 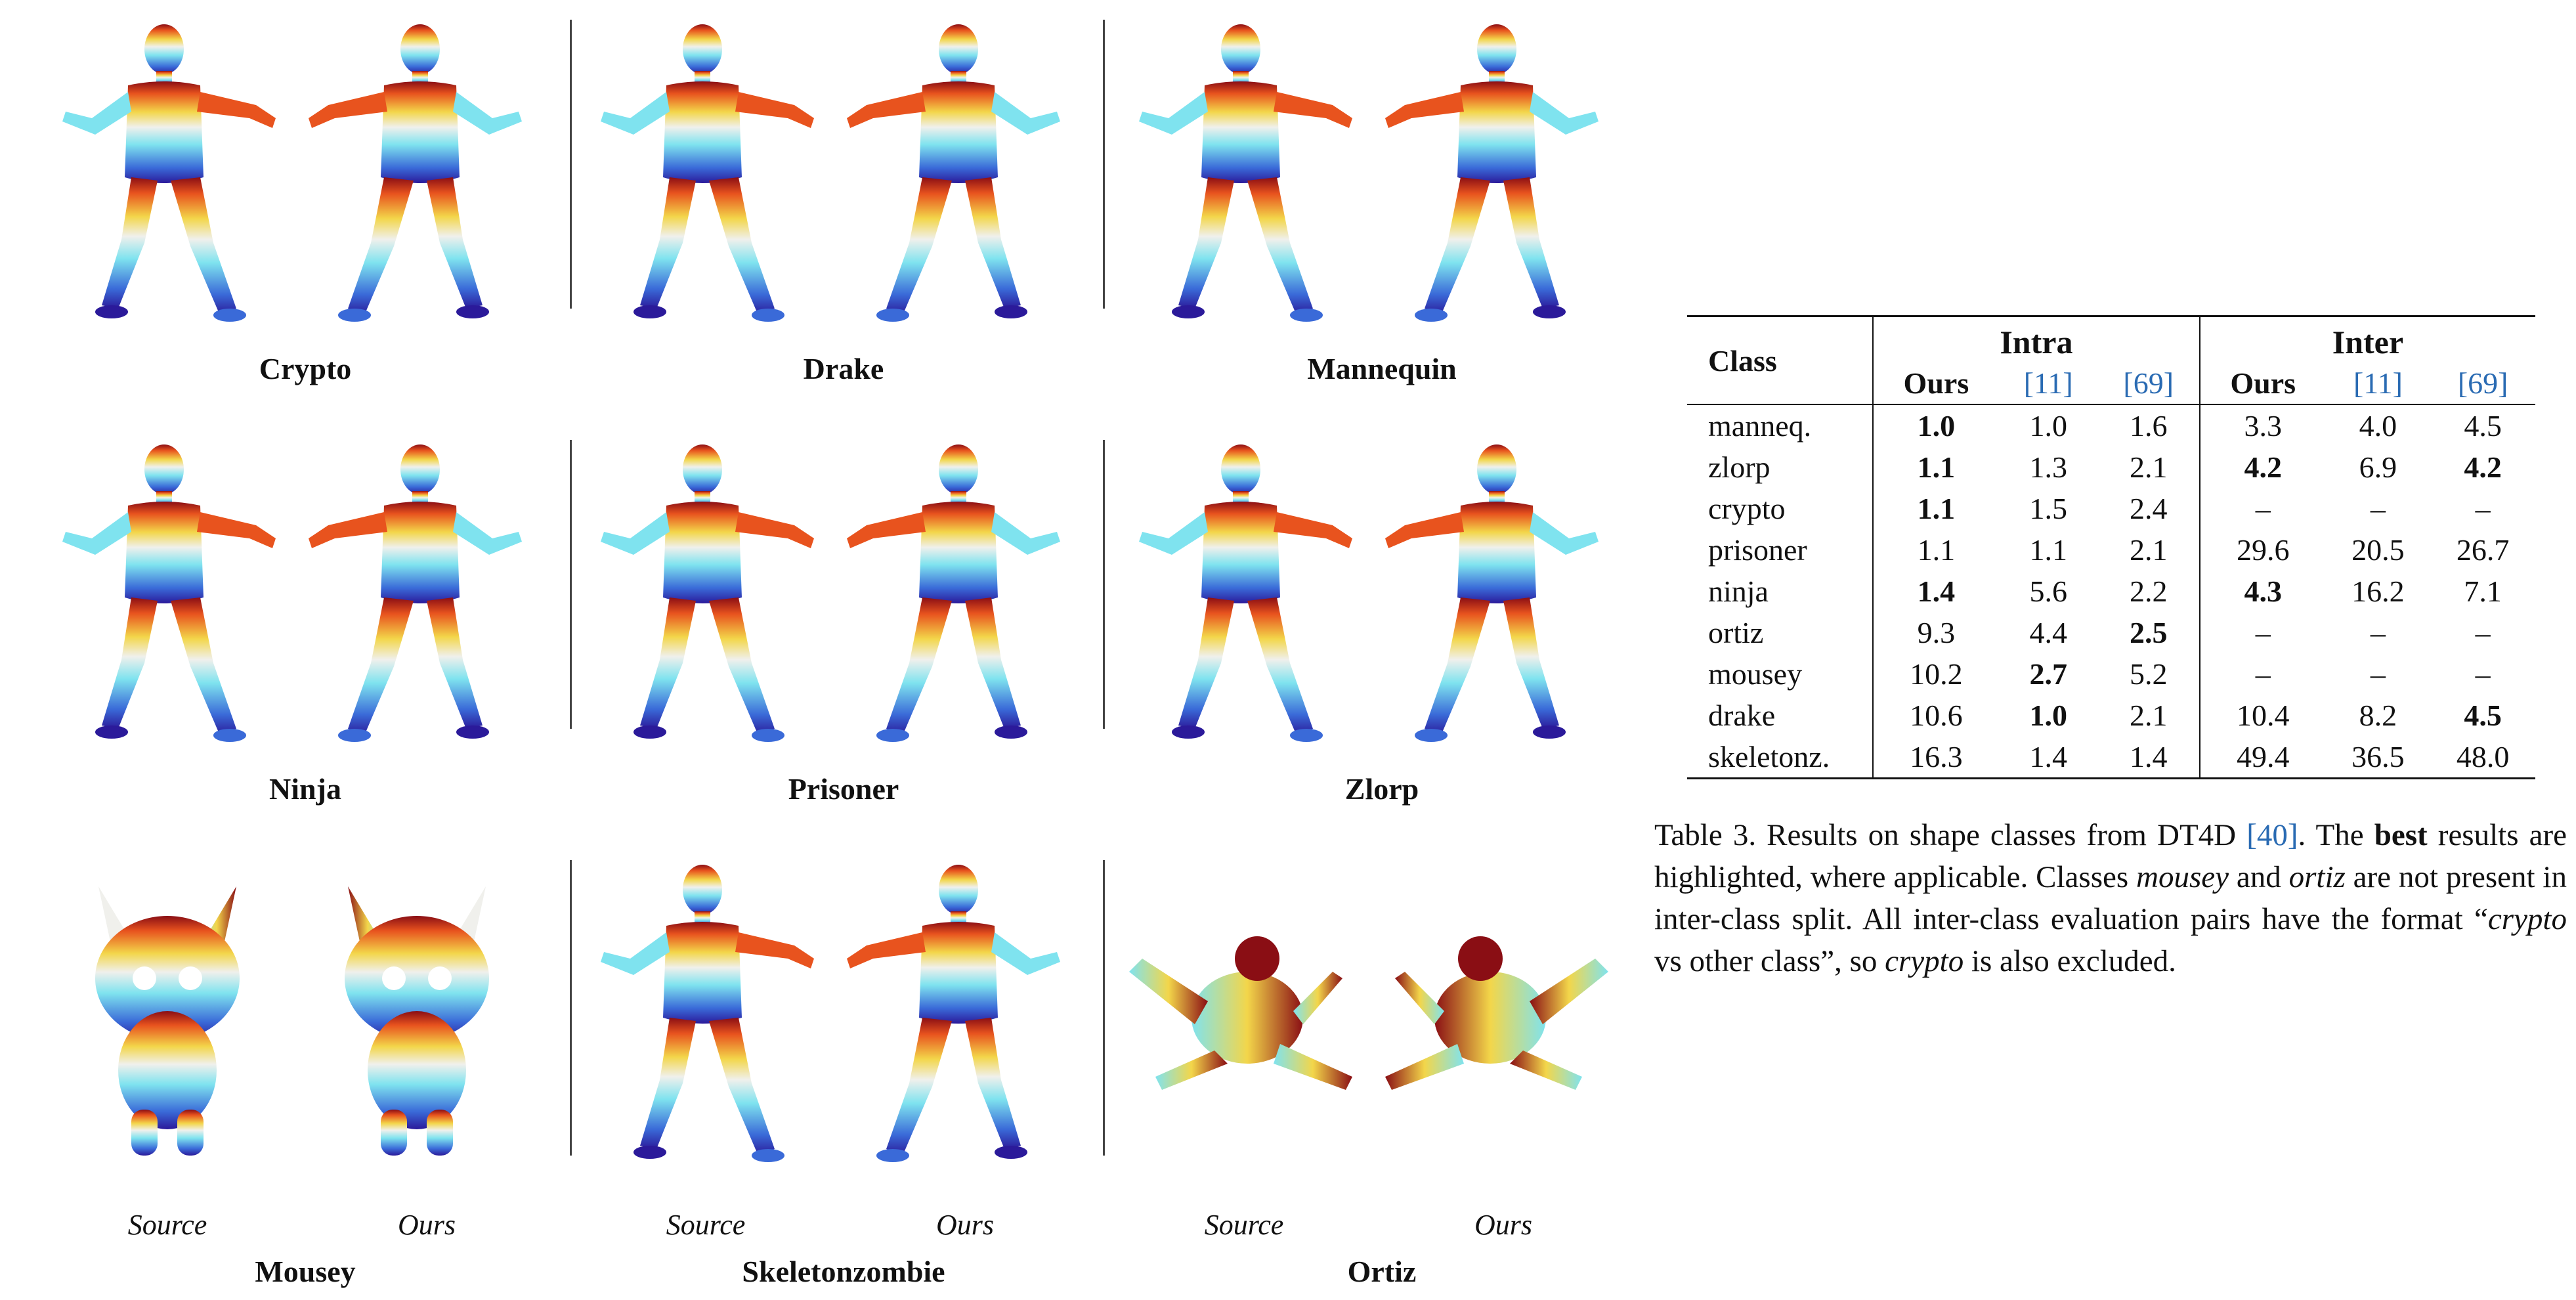 I want to click on header-ref11-intra: [11], so click(x=2048, y=383).